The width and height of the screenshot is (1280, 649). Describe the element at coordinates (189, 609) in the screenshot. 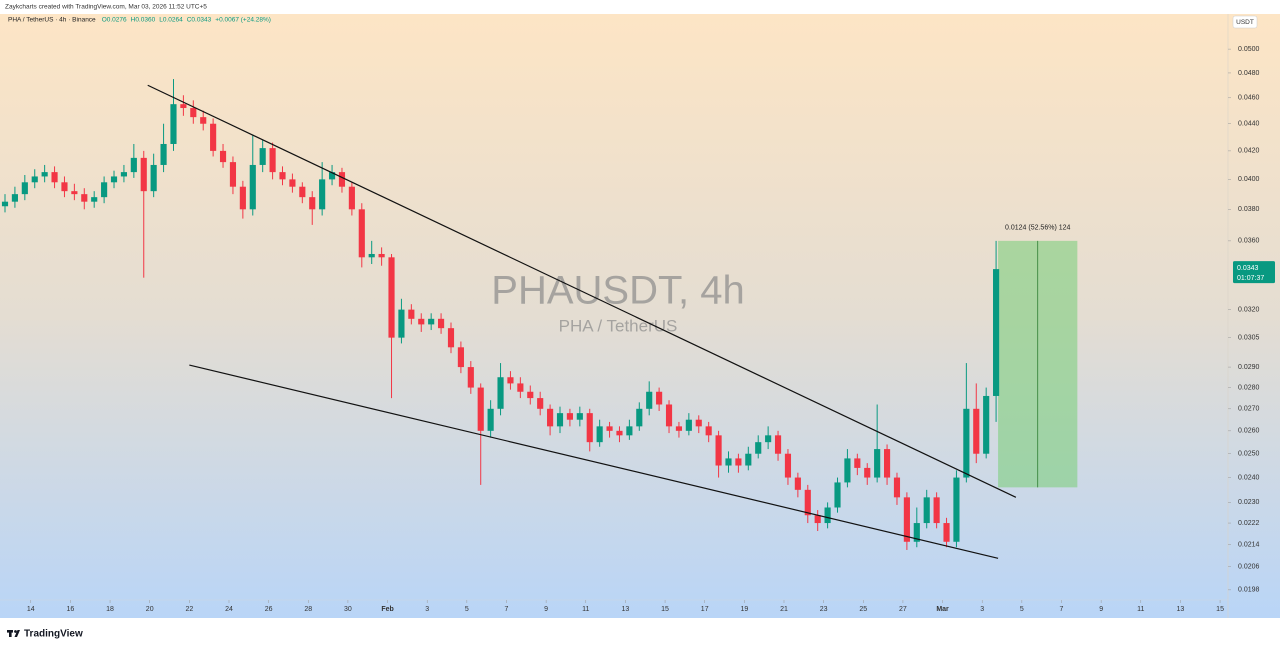

I see `x-tick-label: 22` at that location.